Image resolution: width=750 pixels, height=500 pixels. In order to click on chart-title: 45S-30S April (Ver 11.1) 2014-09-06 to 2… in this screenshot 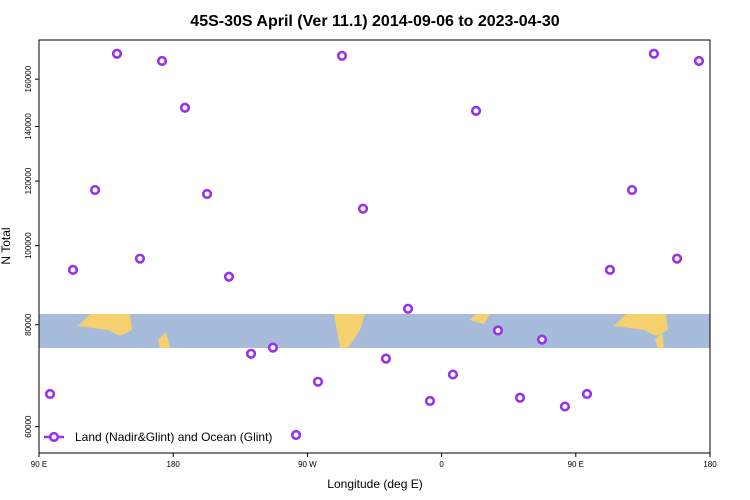, I will do `click(375, 21)`.